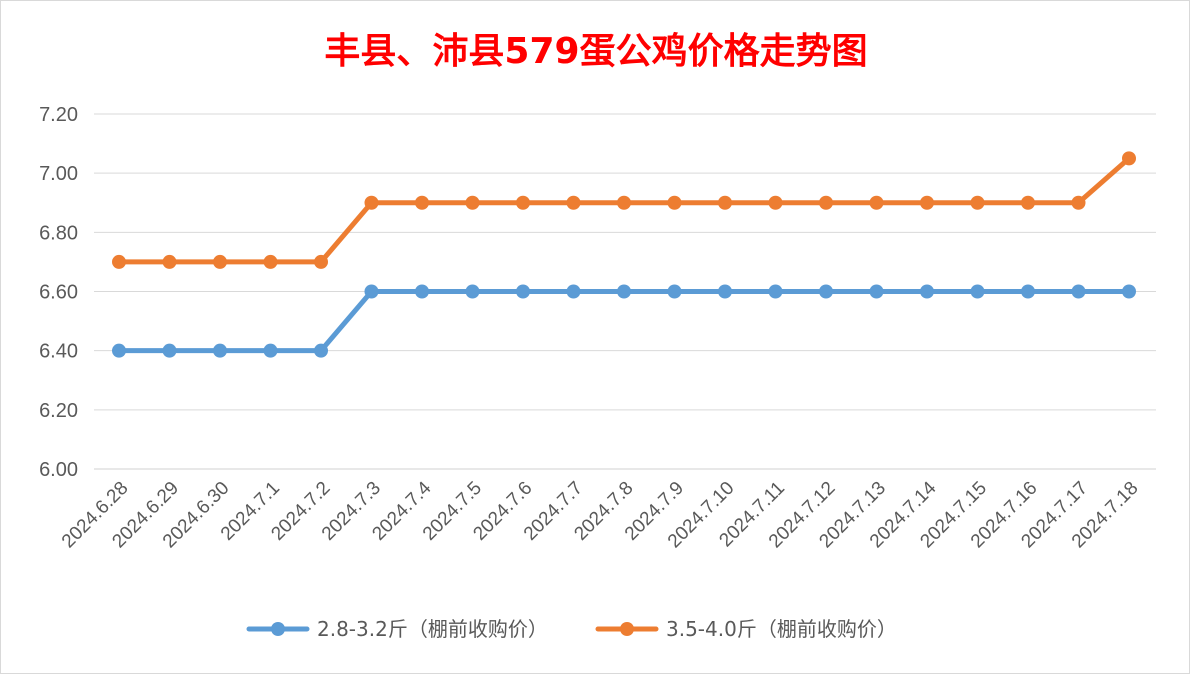 This screenshot has height=675, width=1190. What do you see at coordinates (58, 470) in the screenshot?
I see `y-tick-label: 6.00` at bounding box center [58, 470].